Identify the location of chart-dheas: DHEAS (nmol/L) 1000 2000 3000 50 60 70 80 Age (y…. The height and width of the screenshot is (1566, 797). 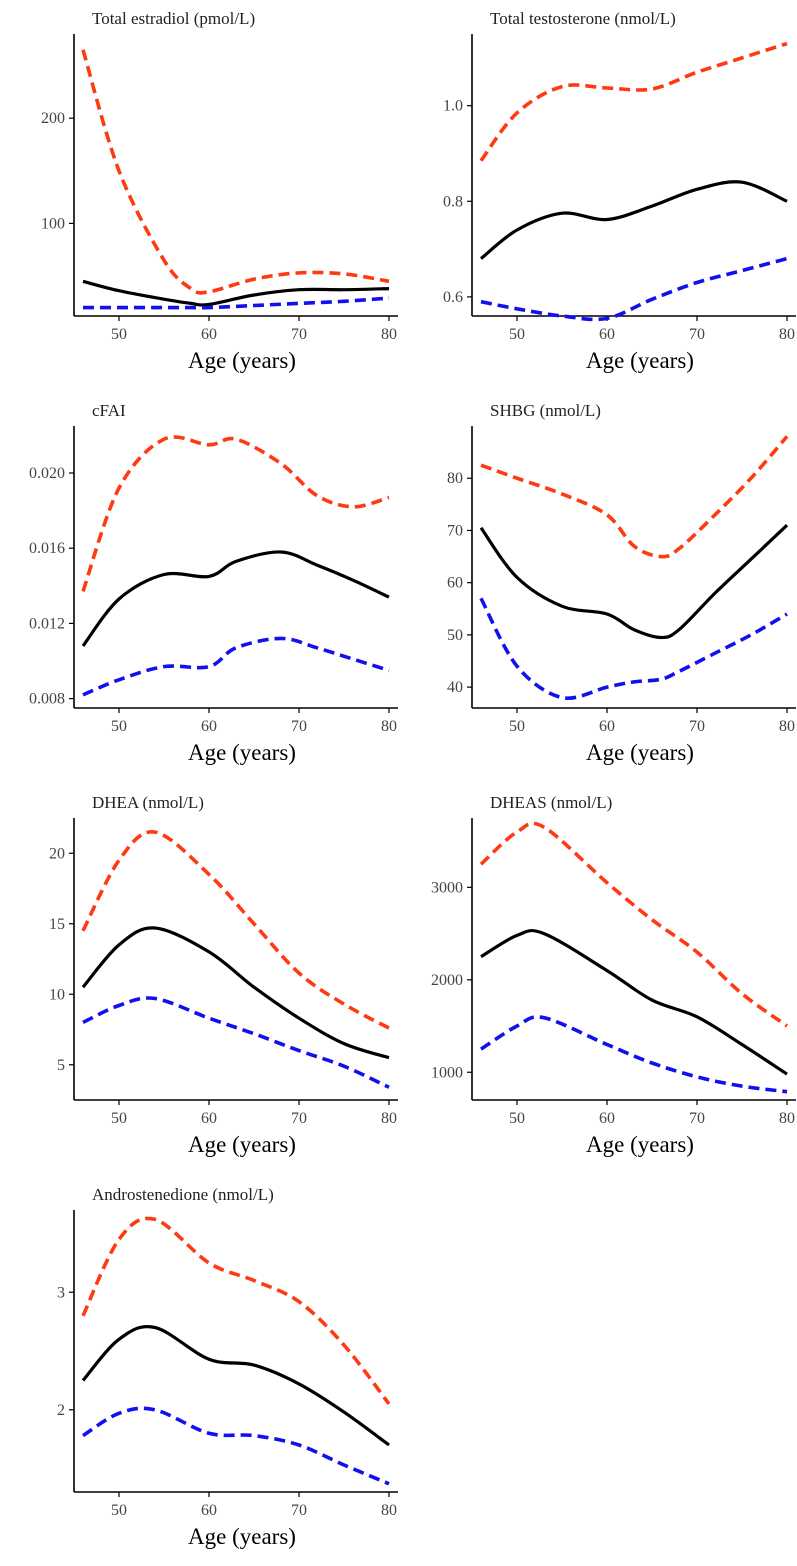
(613, 975).